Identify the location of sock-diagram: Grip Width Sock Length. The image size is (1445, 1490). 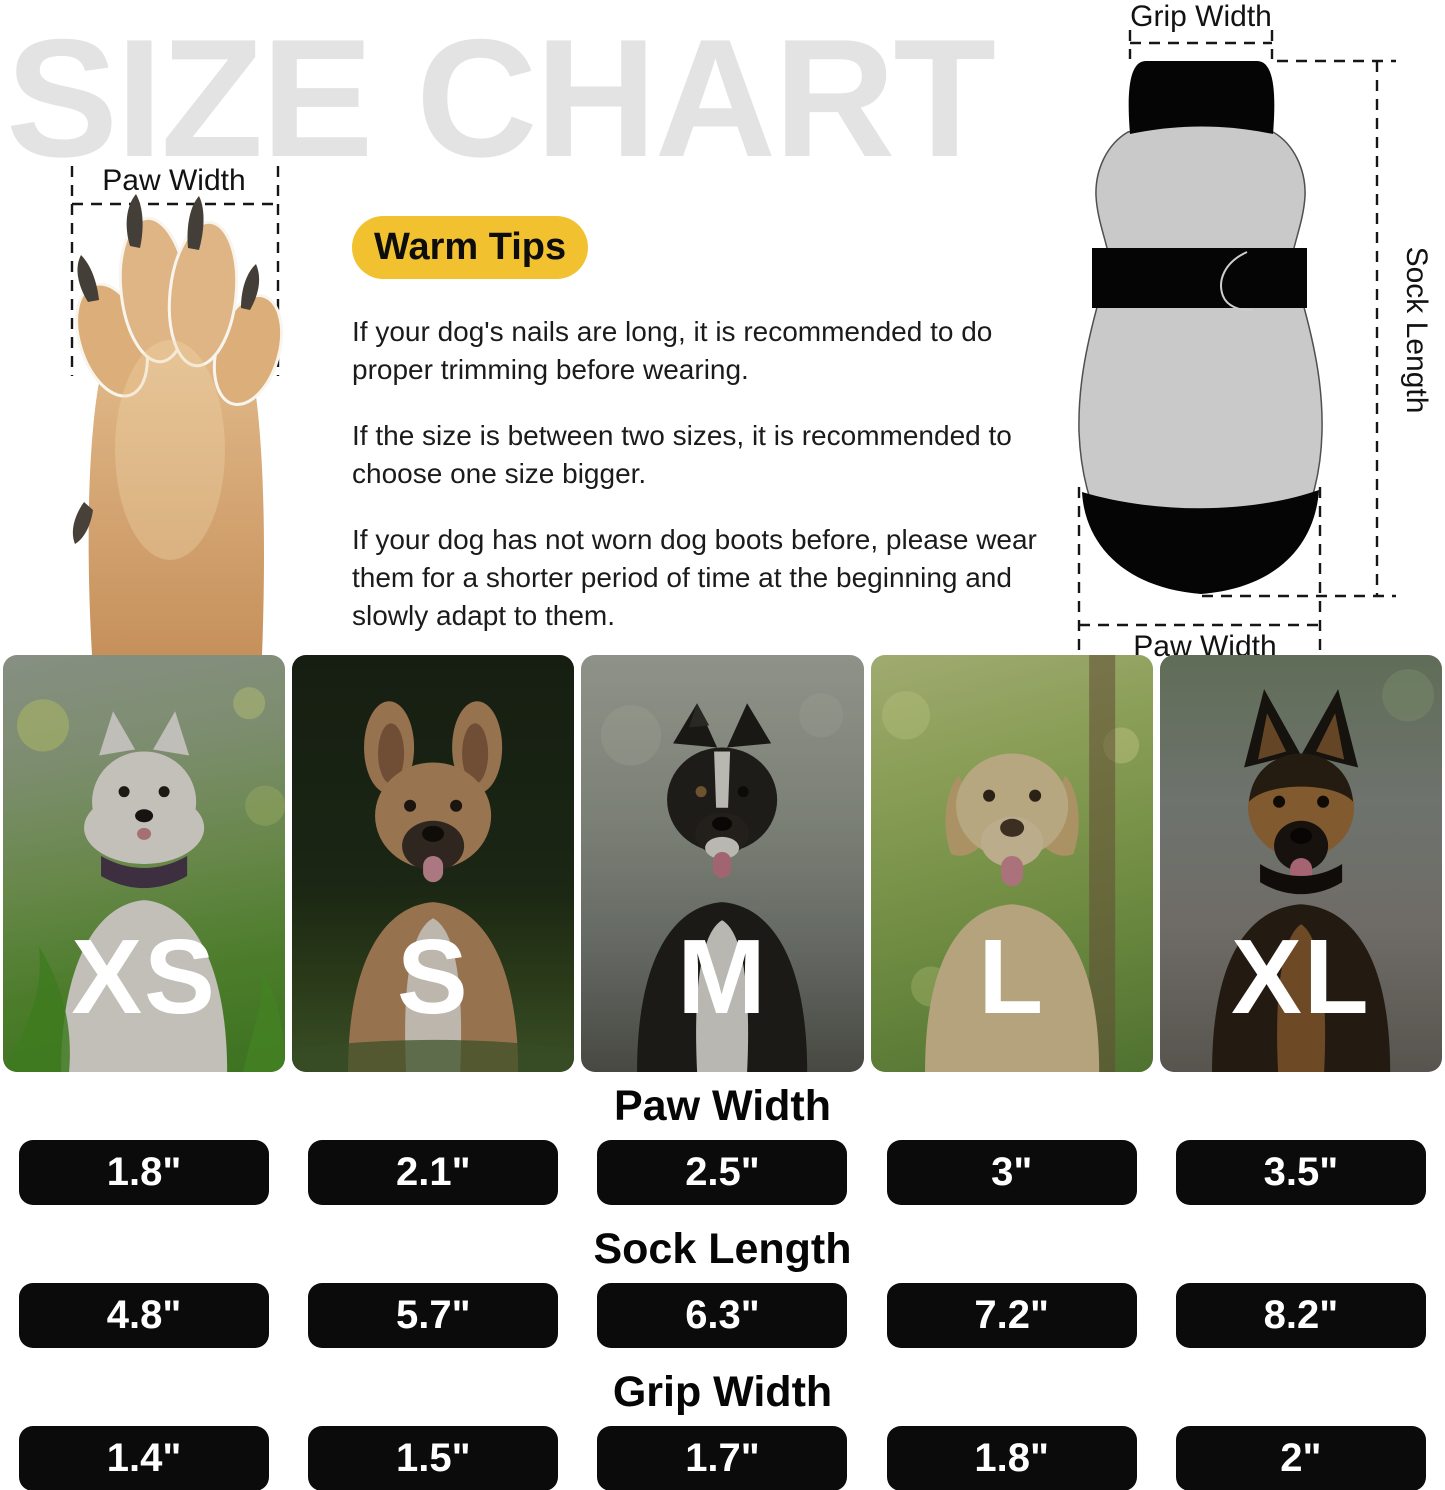
(1255, 331).